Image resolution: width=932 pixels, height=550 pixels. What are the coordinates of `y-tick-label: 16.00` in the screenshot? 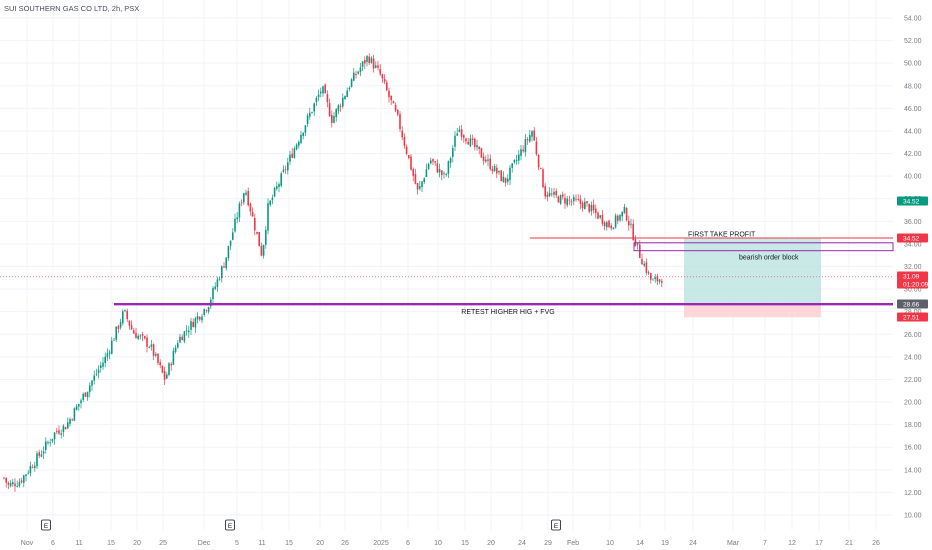 It's located at (913, 448).